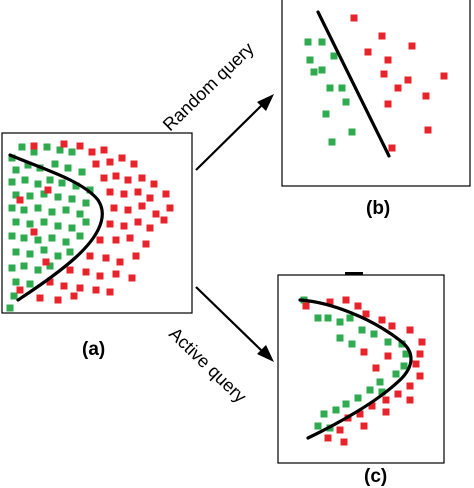  What do you see at coordinates (234, 324) in the screenshot?
I see `active-query-arrow` at bounding box center [234, 324].